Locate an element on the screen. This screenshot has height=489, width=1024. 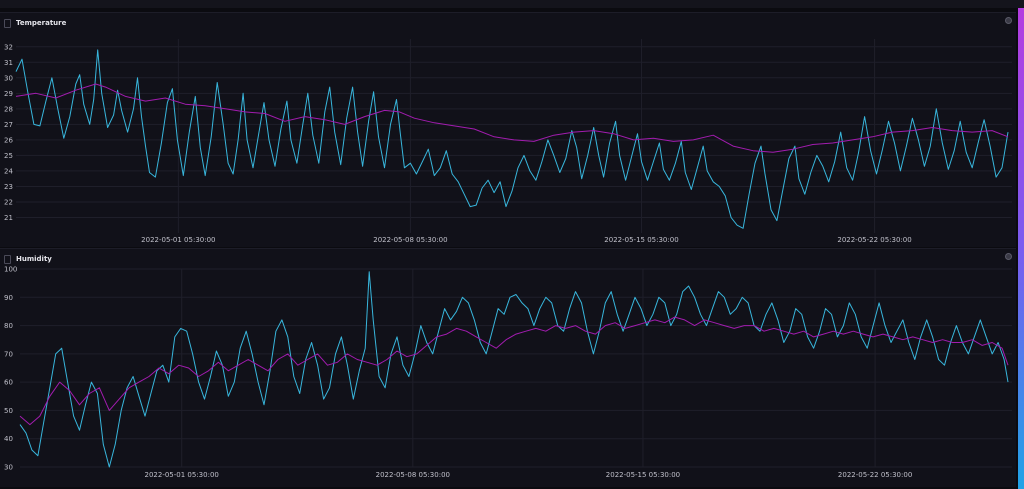
y-tick-label: 70 is located at coordinates (8, 354).